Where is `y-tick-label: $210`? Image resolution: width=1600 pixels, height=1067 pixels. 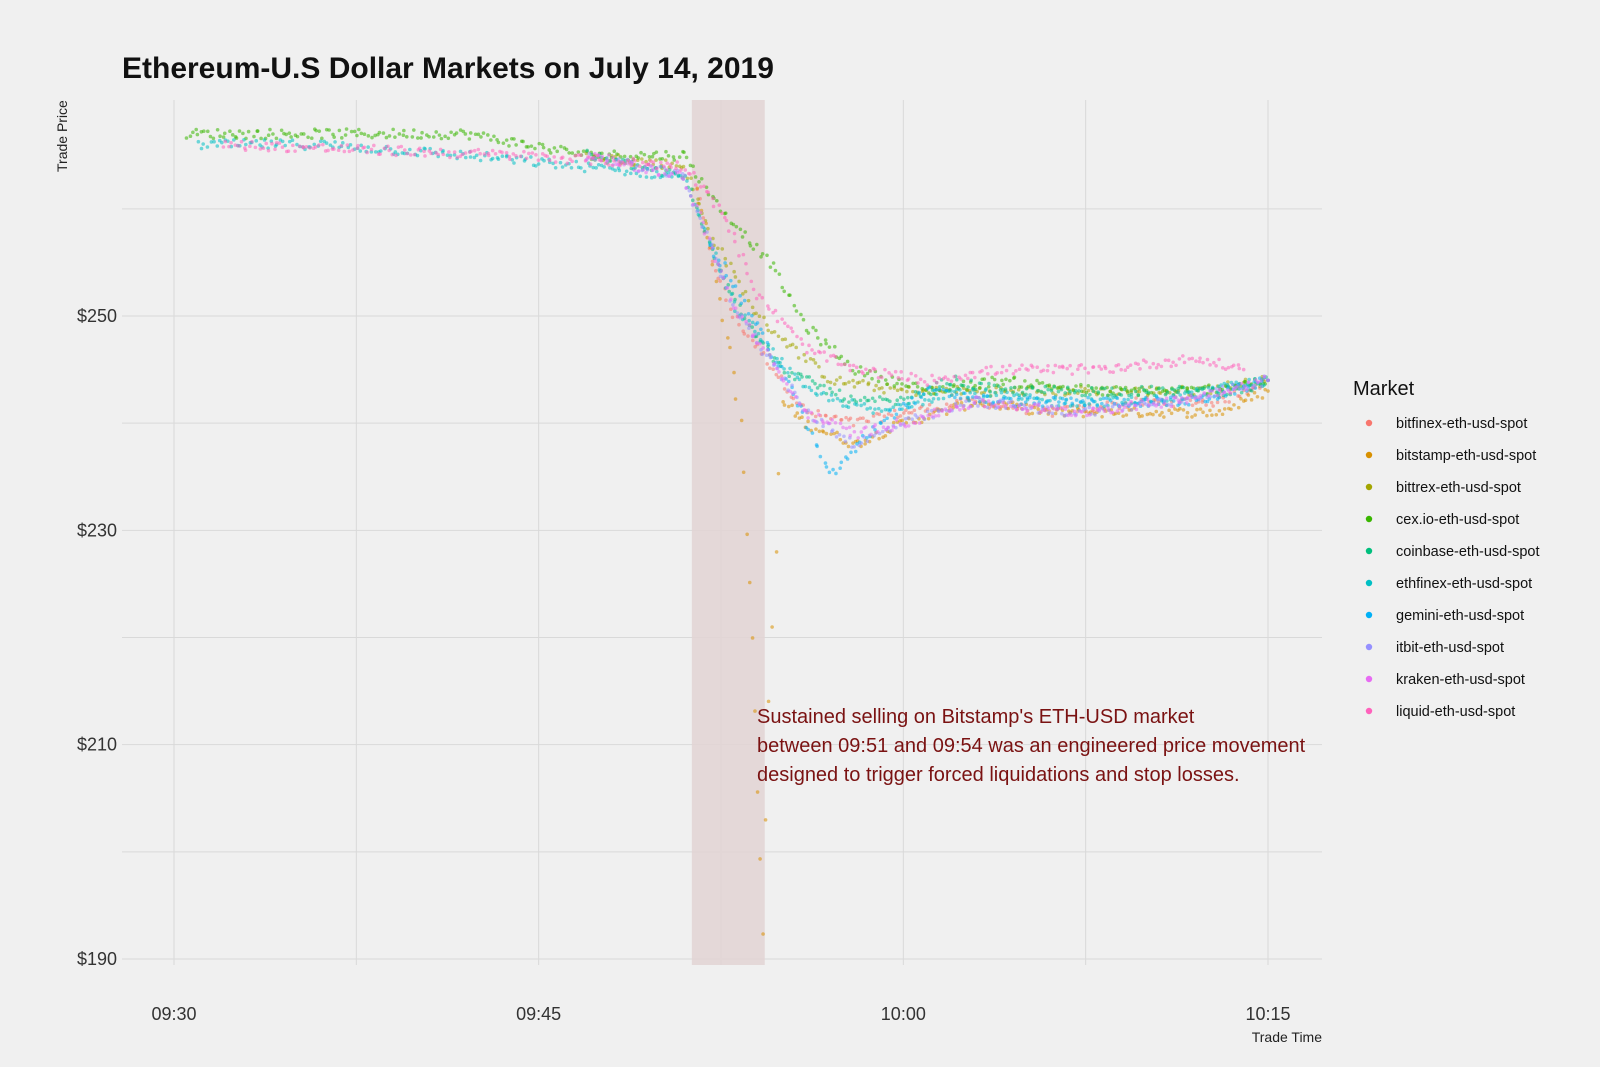
y-tick-label: $210 is located at coordinates (97, 745).